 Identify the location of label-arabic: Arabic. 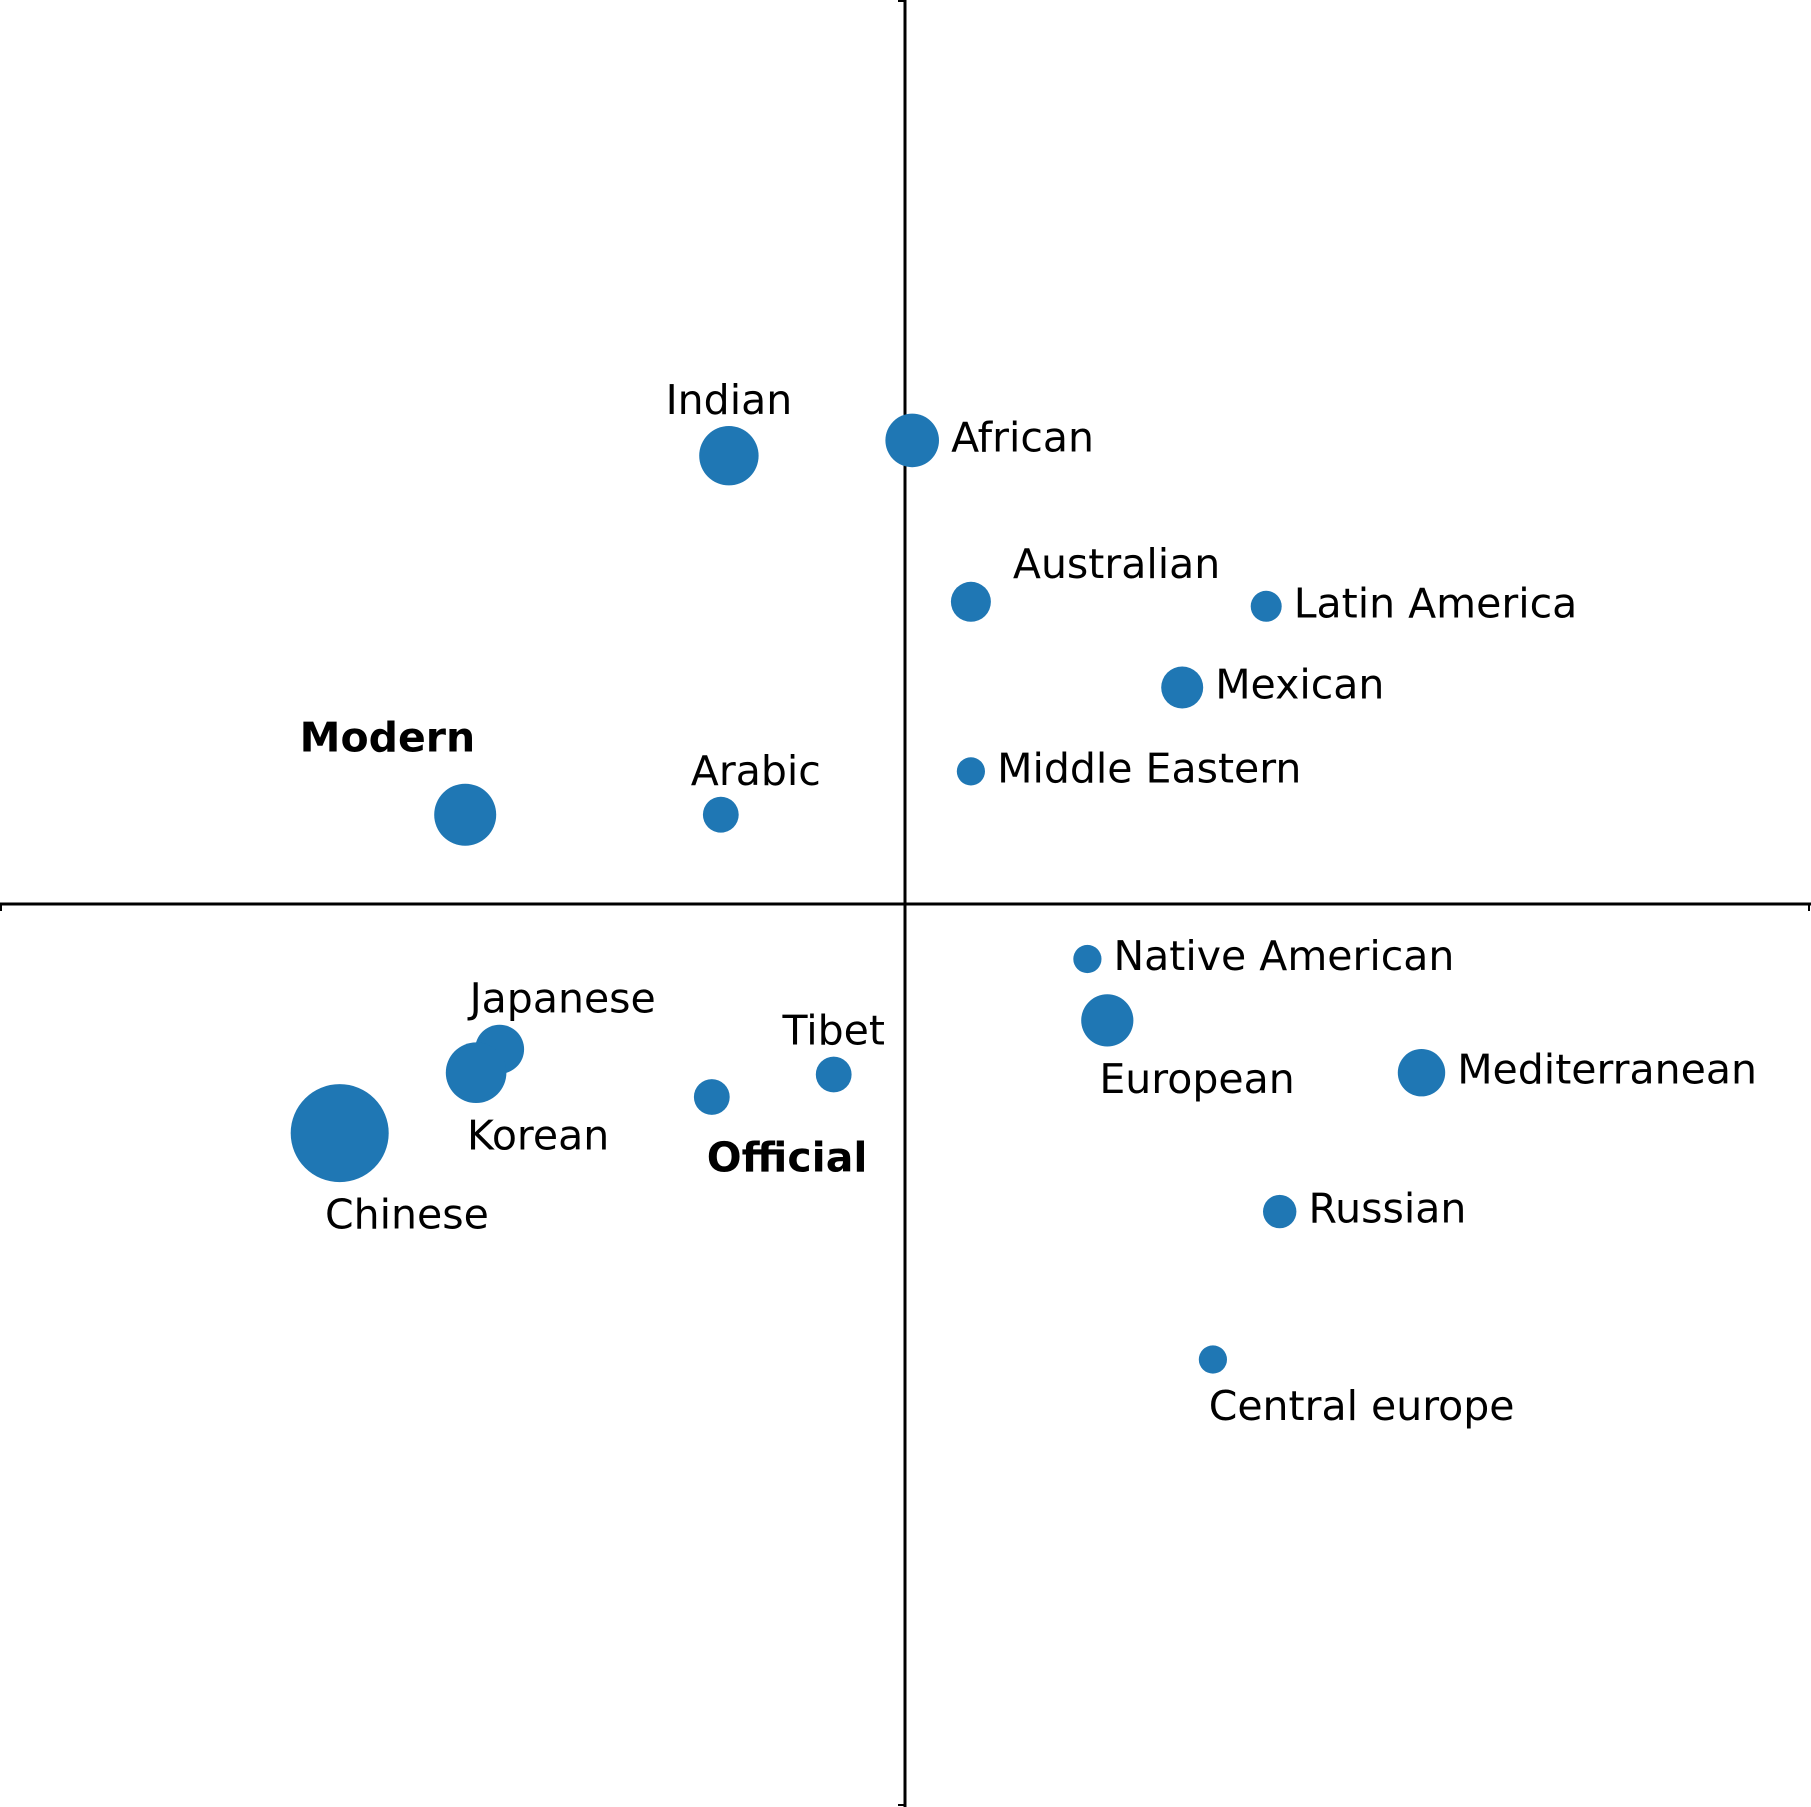
(756, 771).